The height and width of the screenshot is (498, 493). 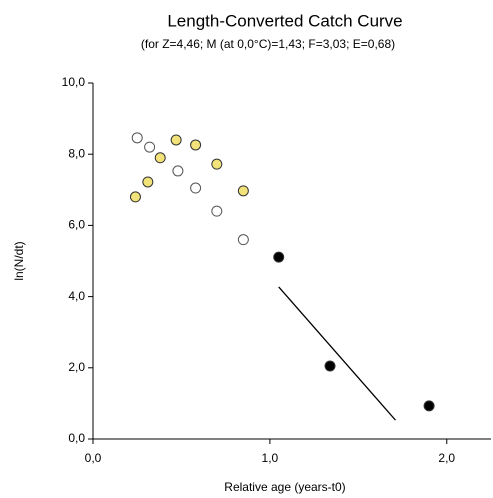 I want to click on fit-line, so click(x=337, y=353).